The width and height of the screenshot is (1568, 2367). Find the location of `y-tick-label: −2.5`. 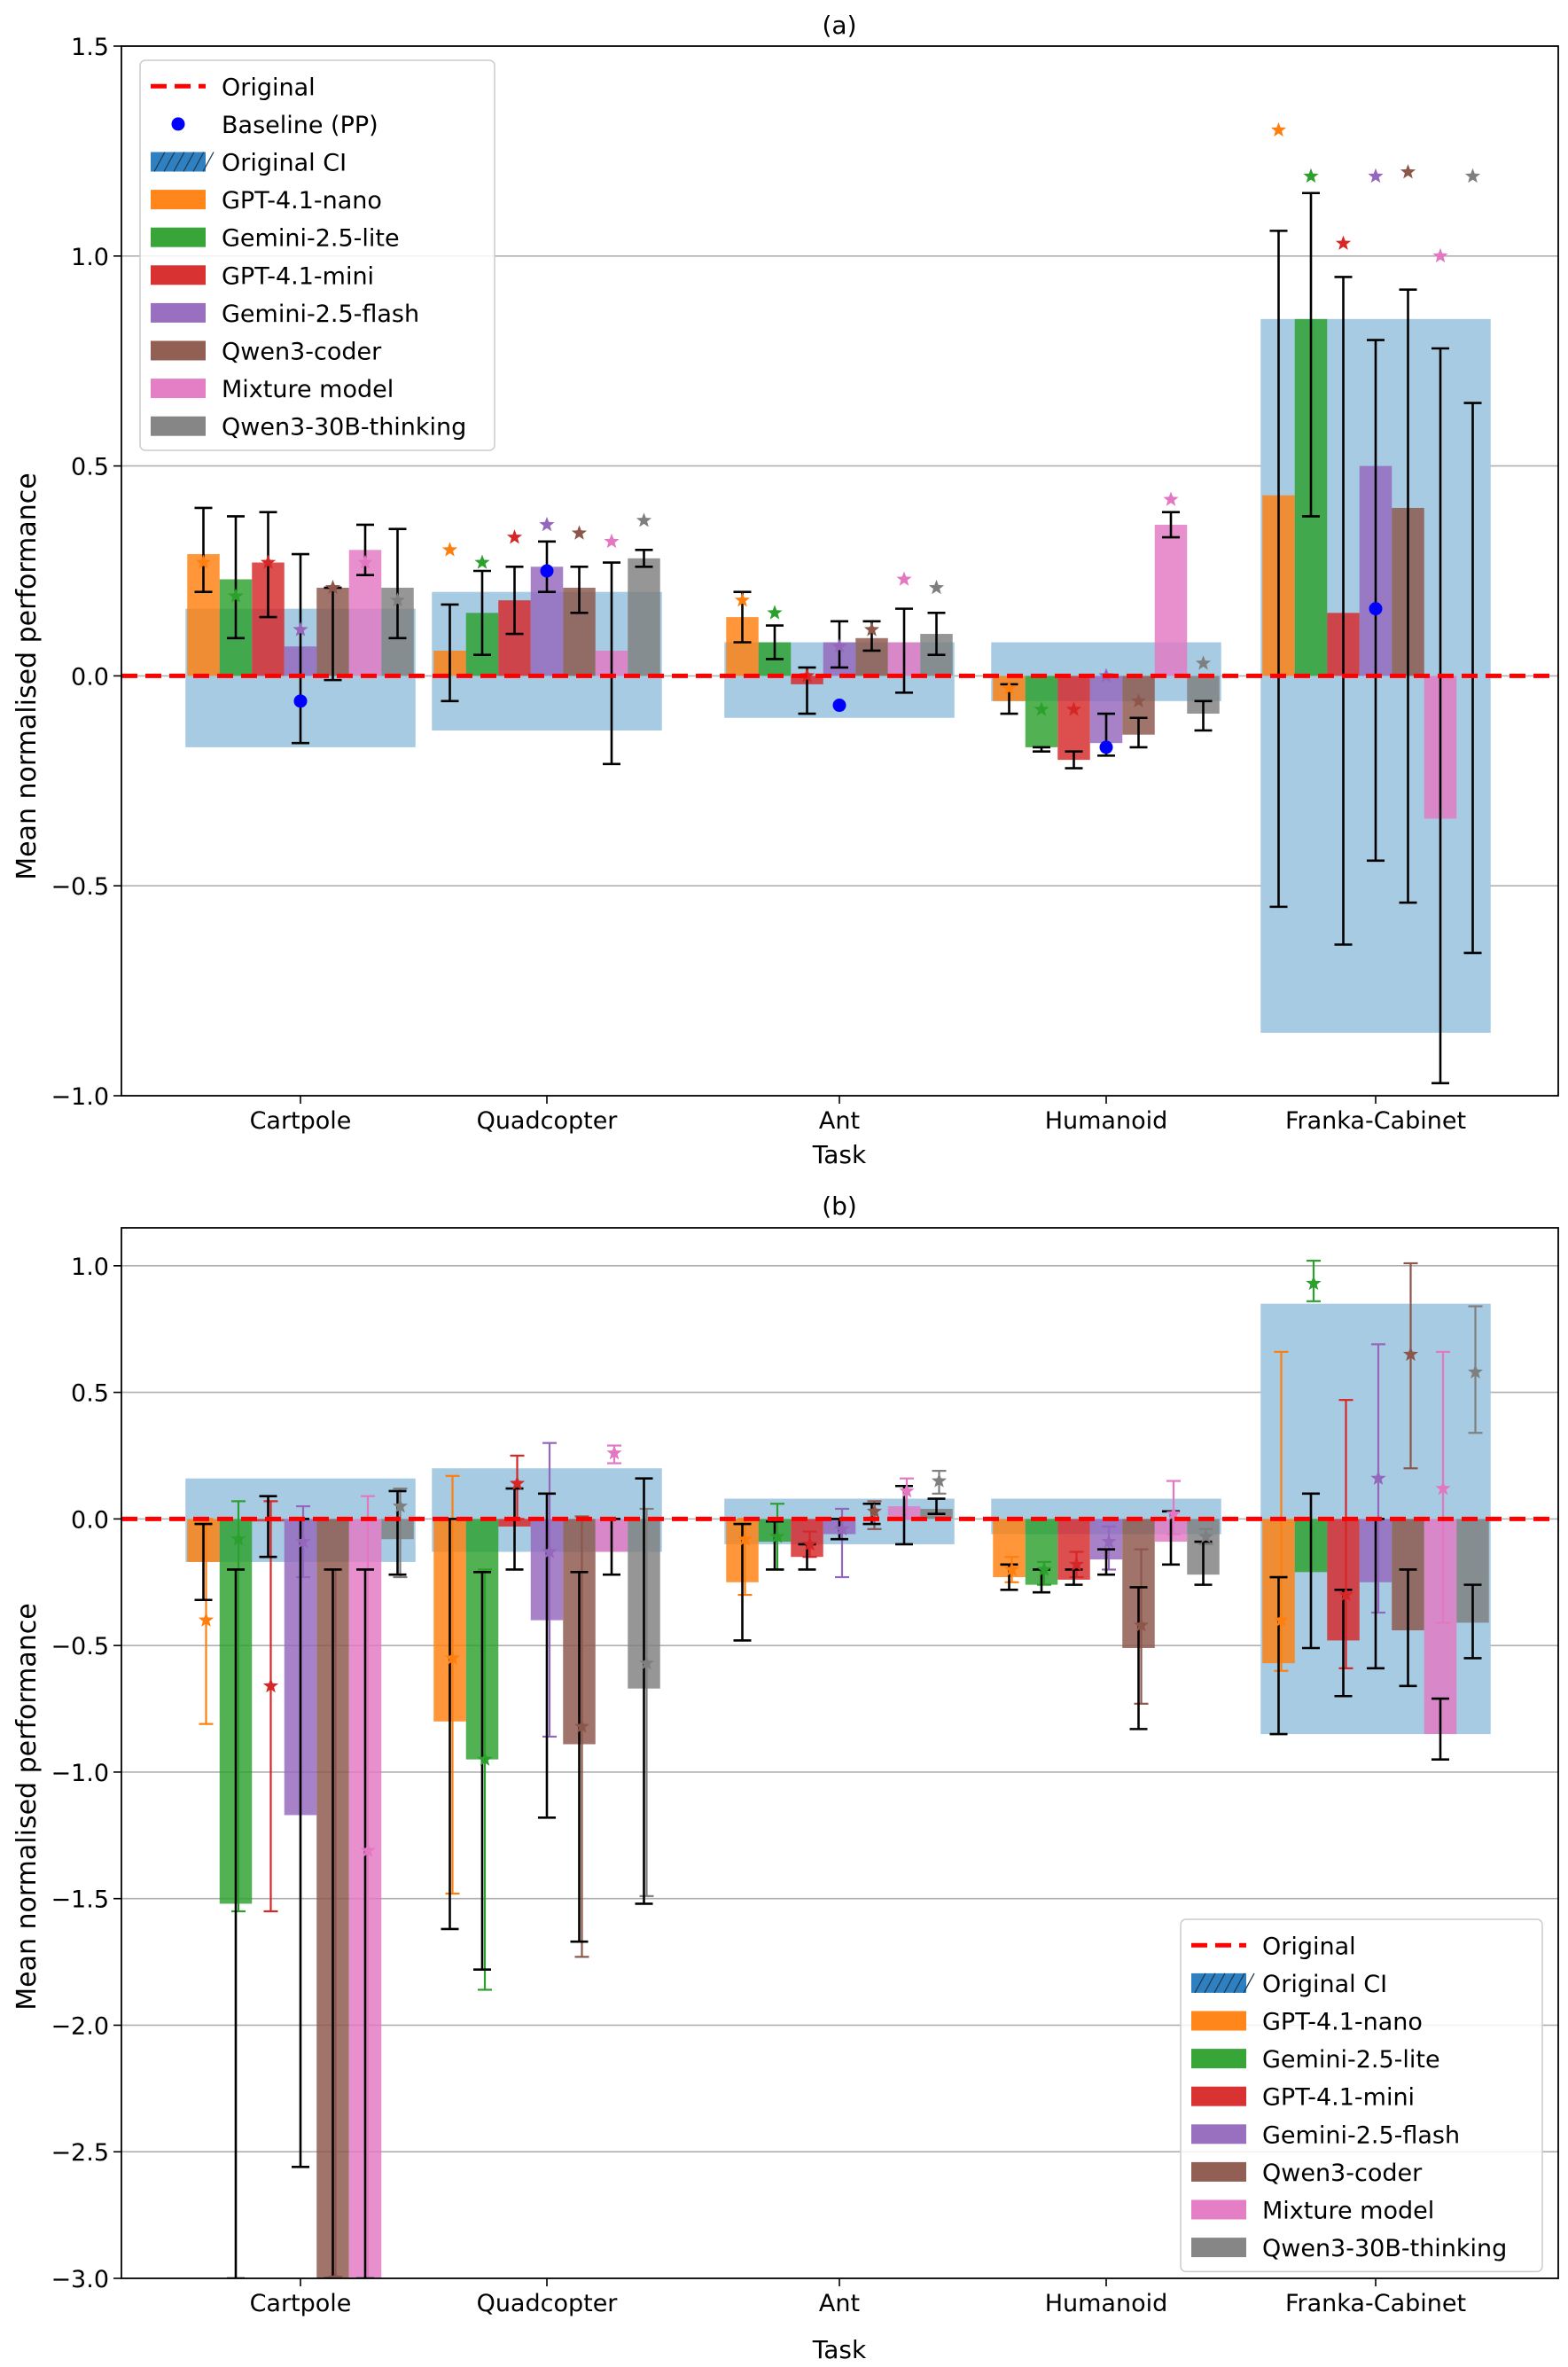

y-tick-label: −2.5 is located at coordinates (80, 2153).